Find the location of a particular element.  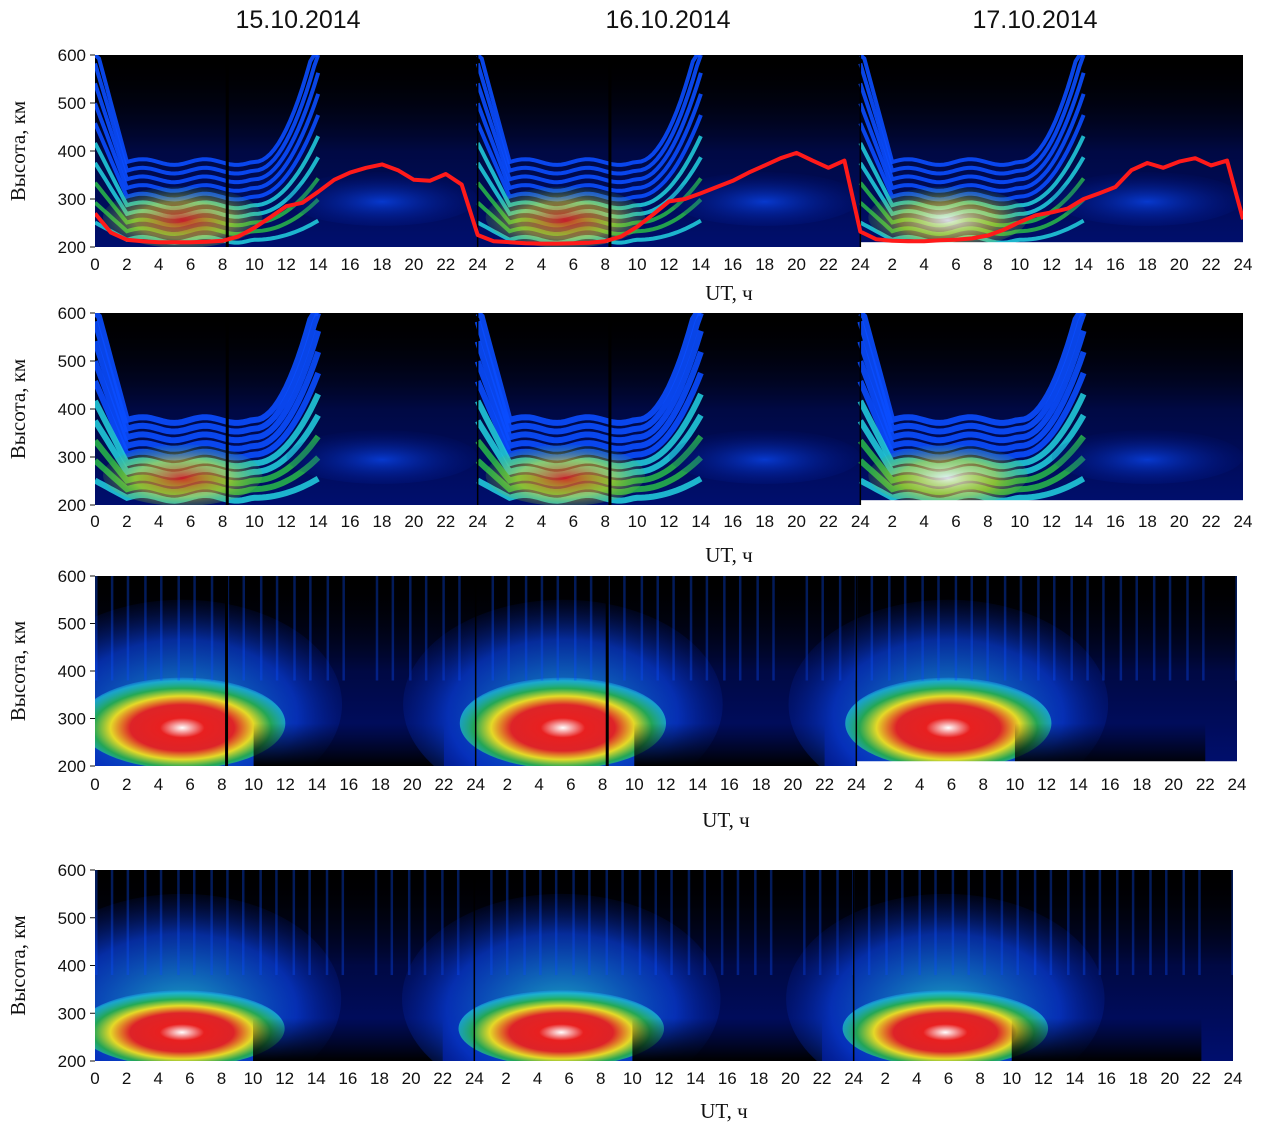

date-title-day3: 17.10.2014 is located at coordinates (1035, 20).